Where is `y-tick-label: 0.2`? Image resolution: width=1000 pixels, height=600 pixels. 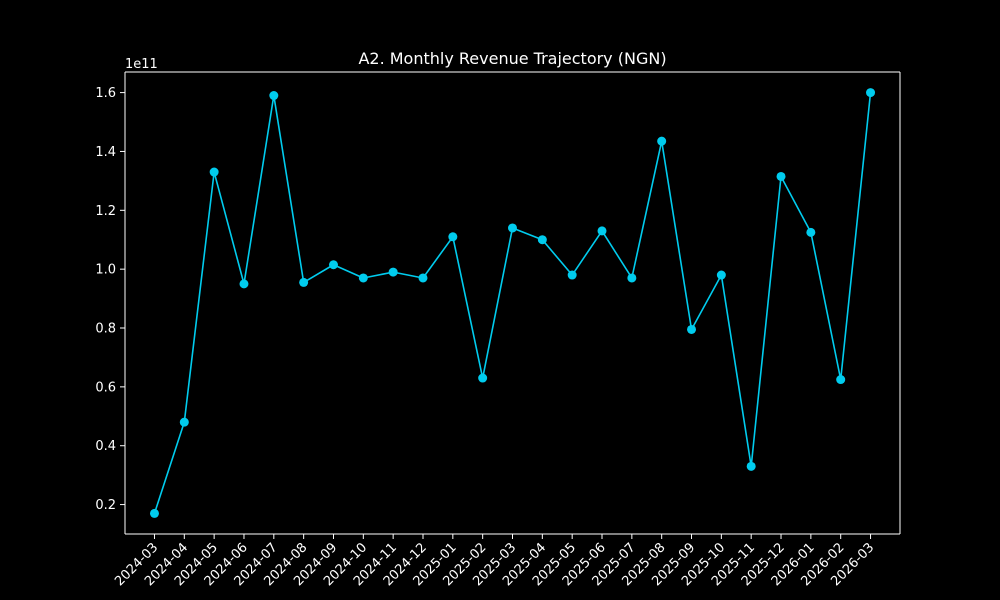 y-tick-label: 0.2 is located at coordinates (105, 505).